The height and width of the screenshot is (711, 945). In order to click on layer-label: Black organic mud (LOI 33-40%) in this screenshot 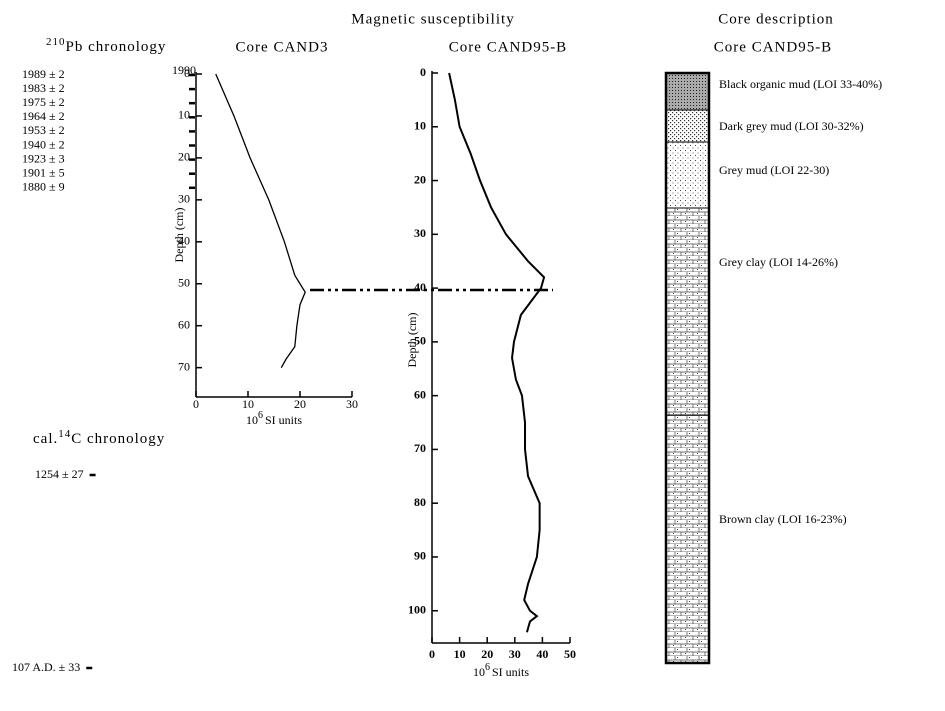, I will do `click(800, 84)`.